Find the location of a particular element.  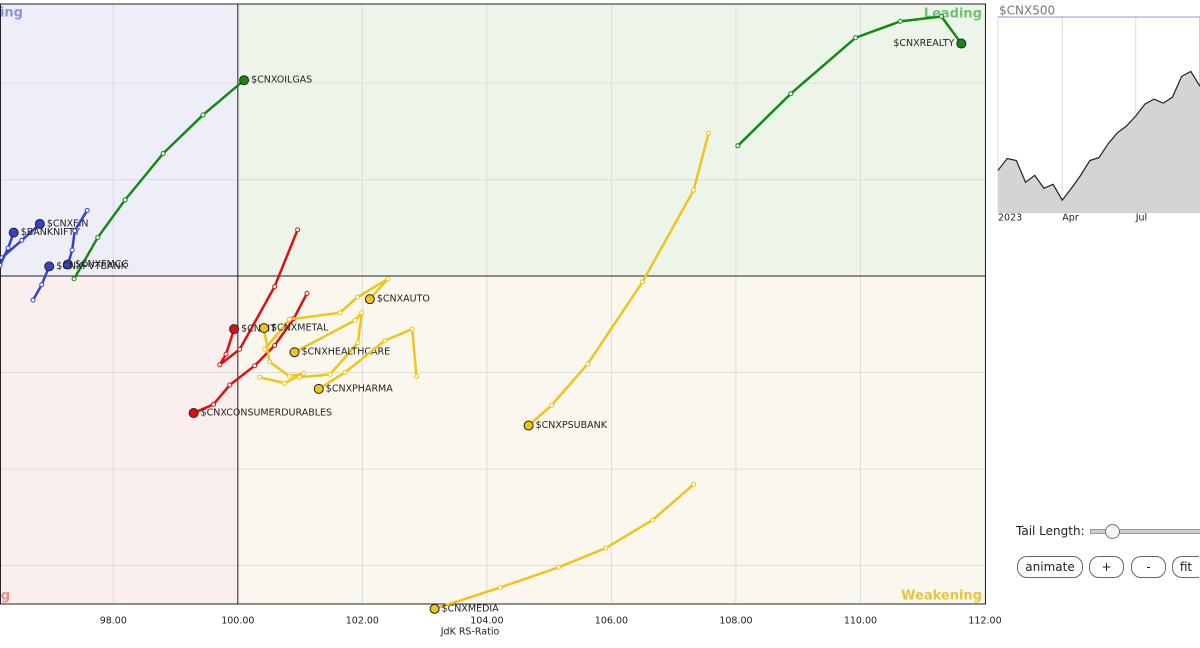

fit-button: fit is located at coordinates (1185, 567).